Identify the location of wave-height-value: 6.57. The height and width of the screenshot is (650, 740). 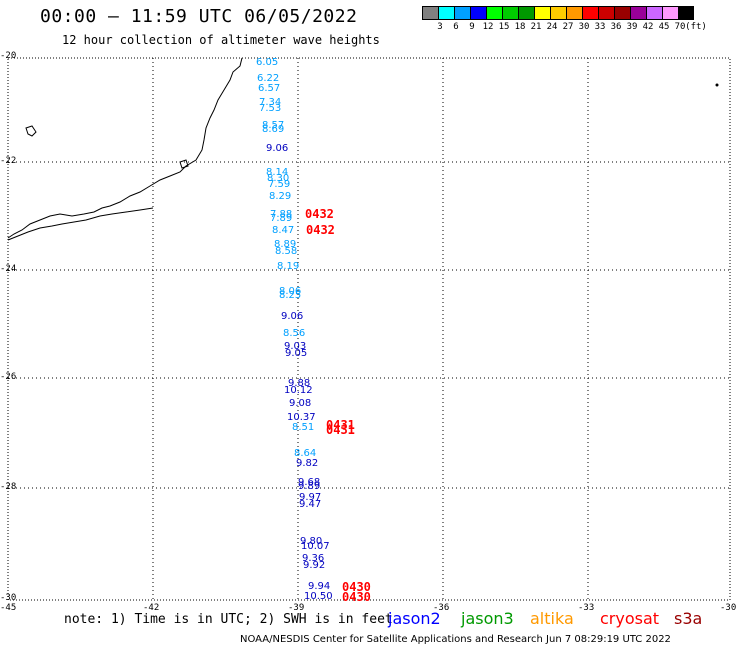
(269, 88).